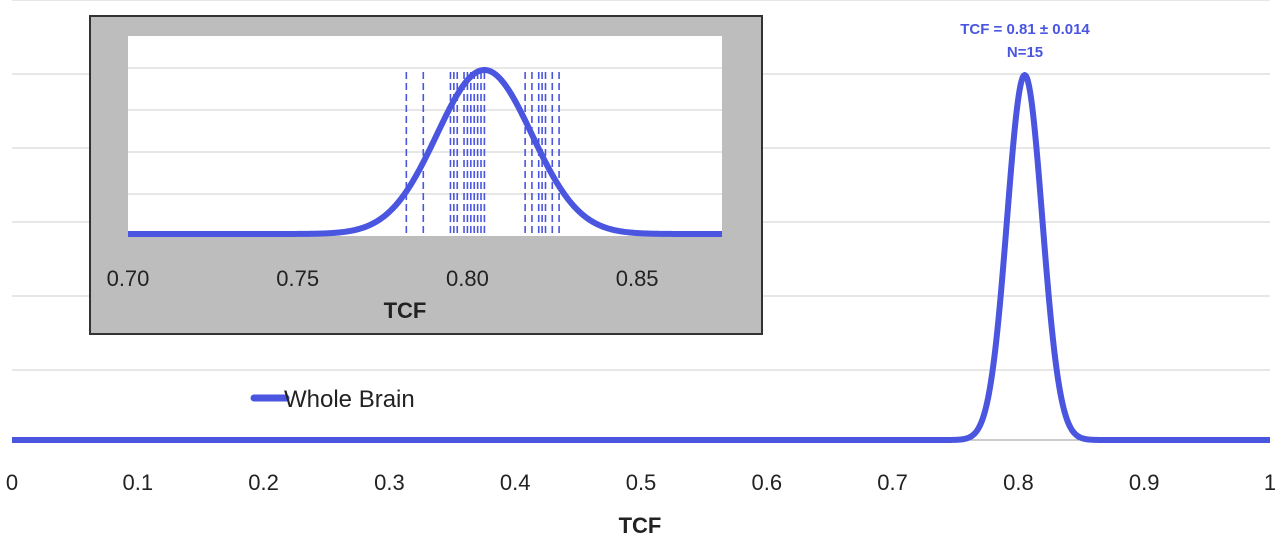 The image size is (1280, 543). What do you see at coordinates (389, 482) in the screenshot?
I see `main-x-tick-label: 0.3` at bounding box center [389, 482].